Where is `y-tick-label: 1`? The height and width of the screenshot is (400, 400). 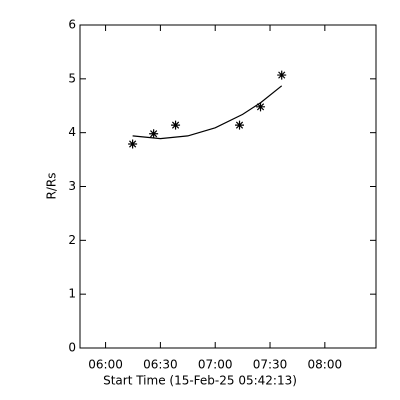
y-tick-label: 1 is located at coordinates (72, 294).